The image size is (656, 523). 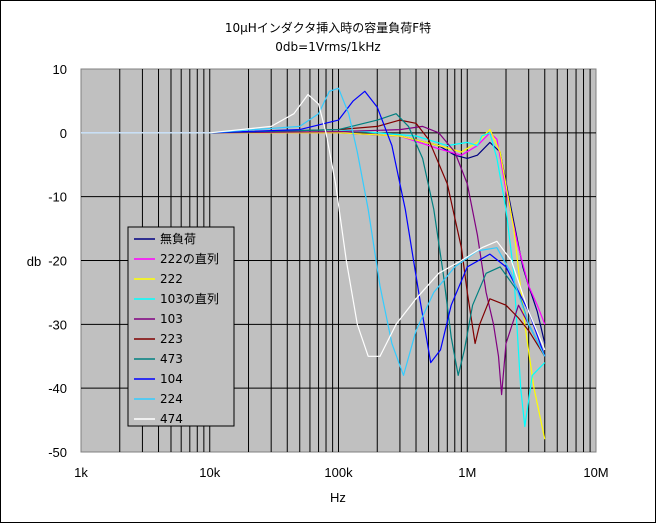 What do you see at coordinates (189, 299) in the screenshot?
I see `legend-label: 103の直列` at bounding box center [189, 299].